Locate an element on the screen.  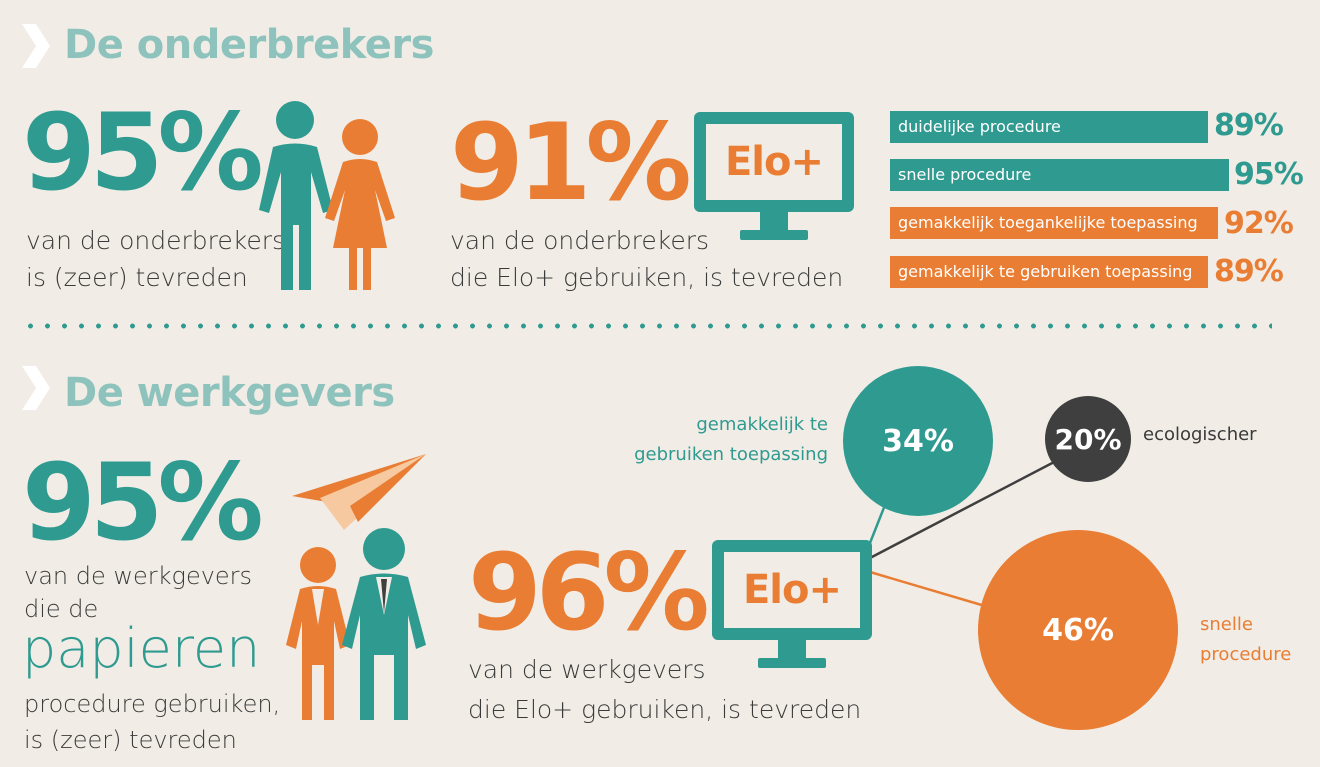
stat-werkgevers-line4: procedure gebruiken, is located at coordinates (152, 704).